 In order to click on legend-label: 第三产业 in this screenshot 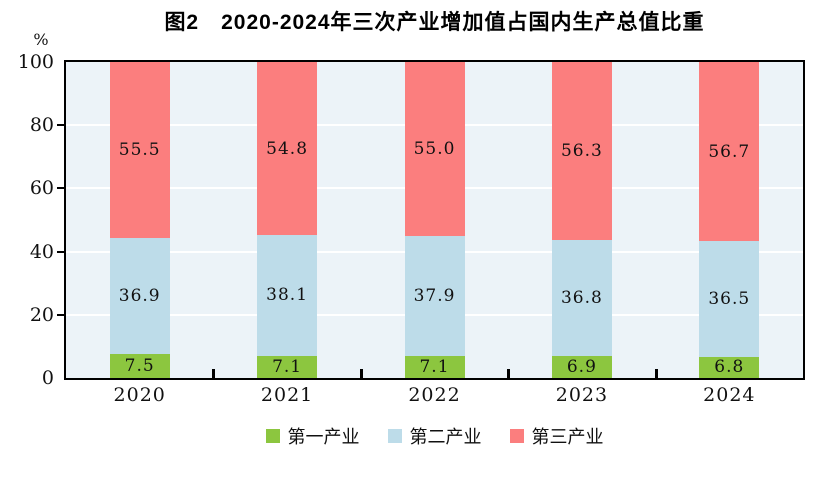, I will do `click(567, 437)`.